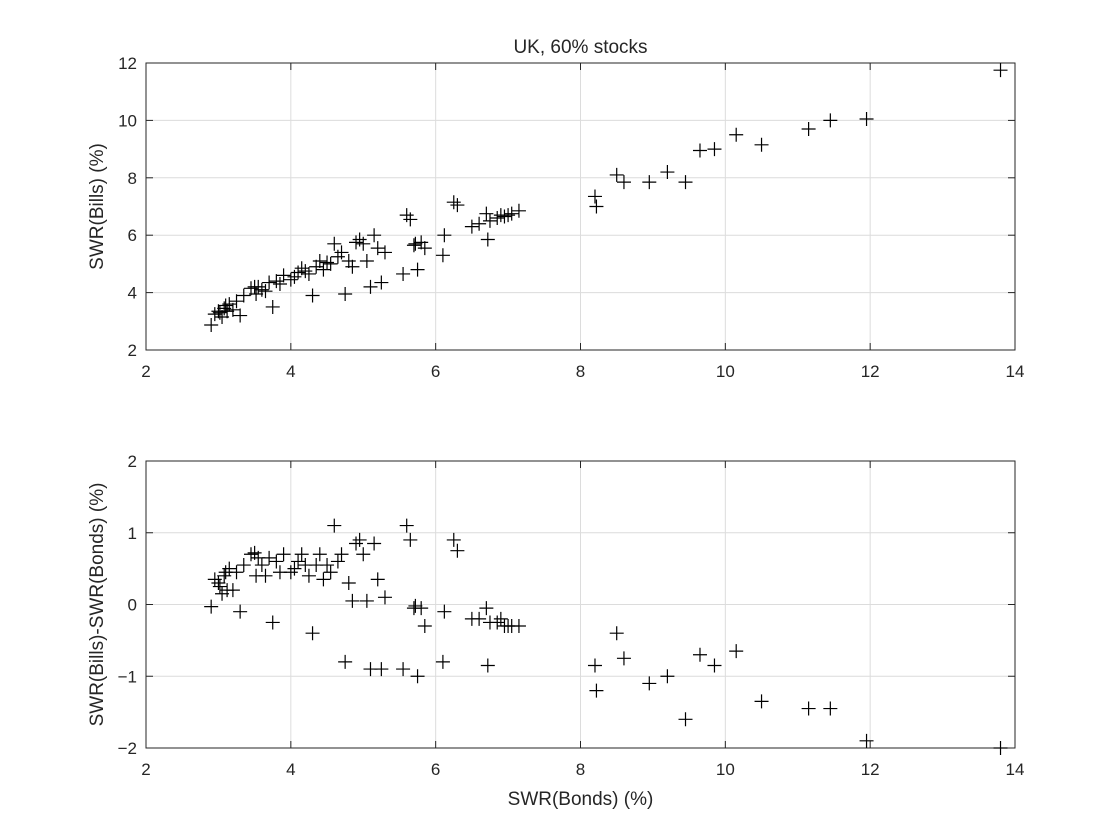 The width and height of the screenshot is (1120, 840). Describe the element at coordinates (97, 206) in the screenshot. I see `top-y-axis-label: SWR(Bills) (%)` at that location.